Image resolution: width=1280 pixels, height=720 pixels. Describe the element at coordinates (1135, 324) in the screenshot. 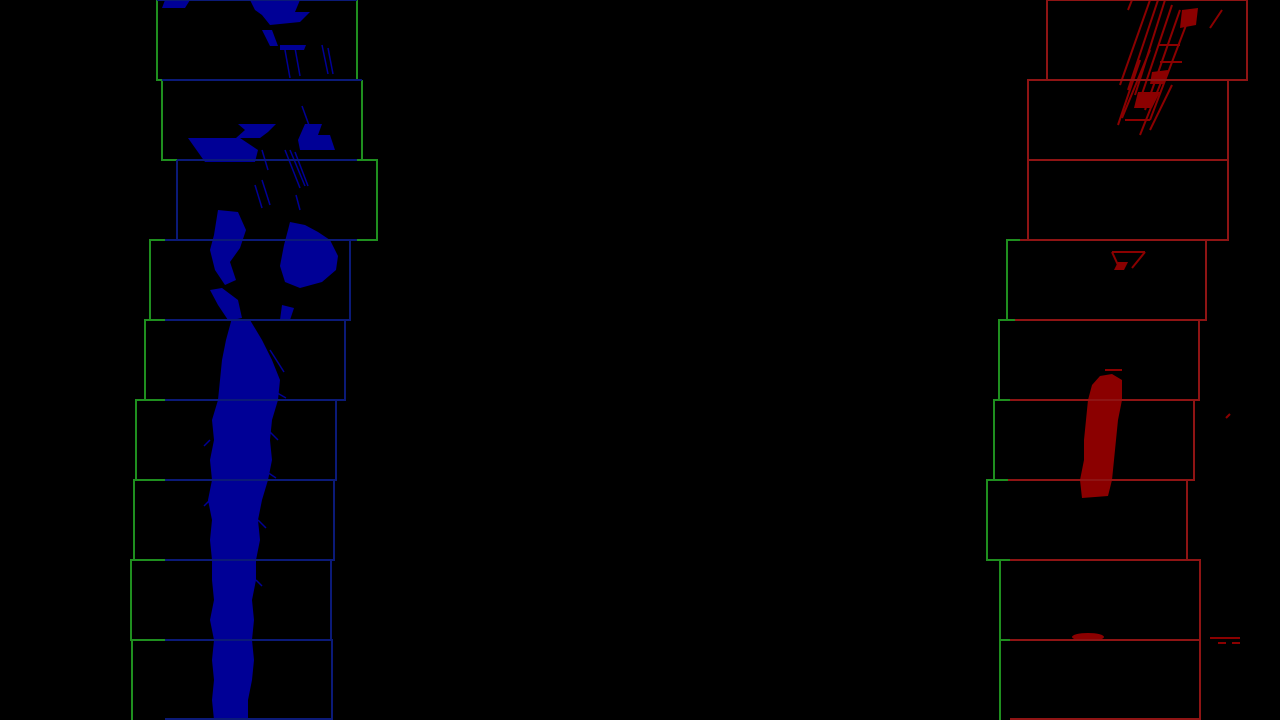

I see `right-blob-group` at that location.